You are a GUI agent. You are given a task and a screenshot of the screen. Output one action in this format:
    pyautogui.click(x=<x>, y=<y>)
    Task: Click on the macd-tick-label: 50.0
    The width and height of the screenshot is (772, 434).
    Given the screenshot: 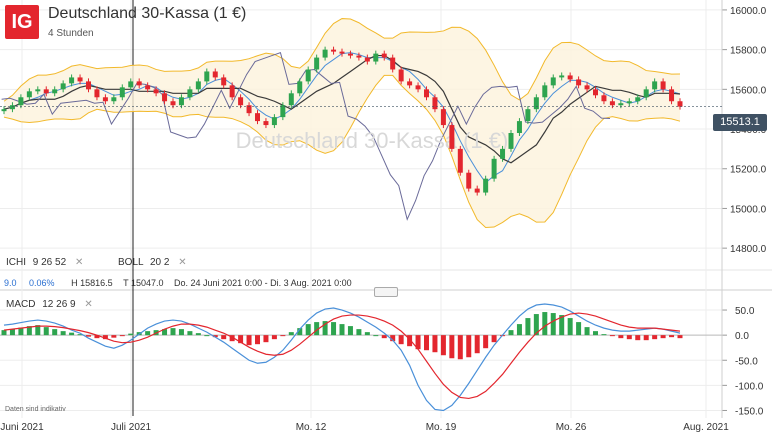 What is the action you would take?
    pyautogui.click(x=745, y=311)
    